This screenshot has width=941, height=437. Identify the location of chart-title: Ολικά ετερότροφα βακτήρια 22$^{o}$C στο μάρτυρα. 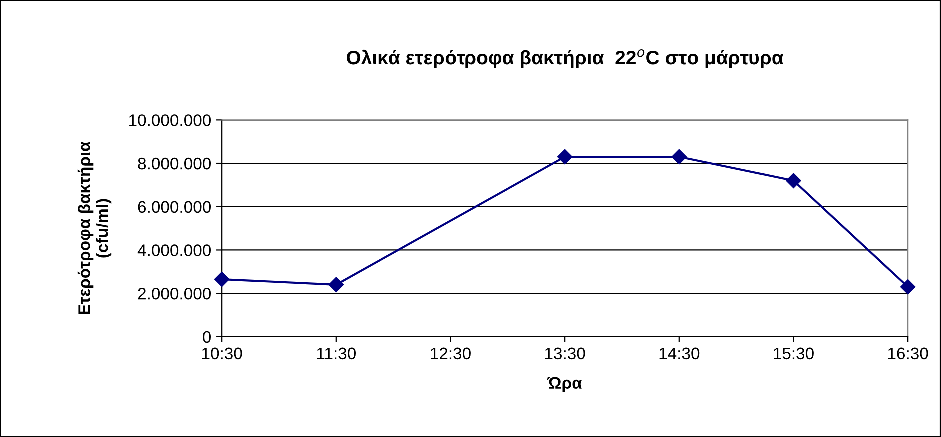
(565, 59).